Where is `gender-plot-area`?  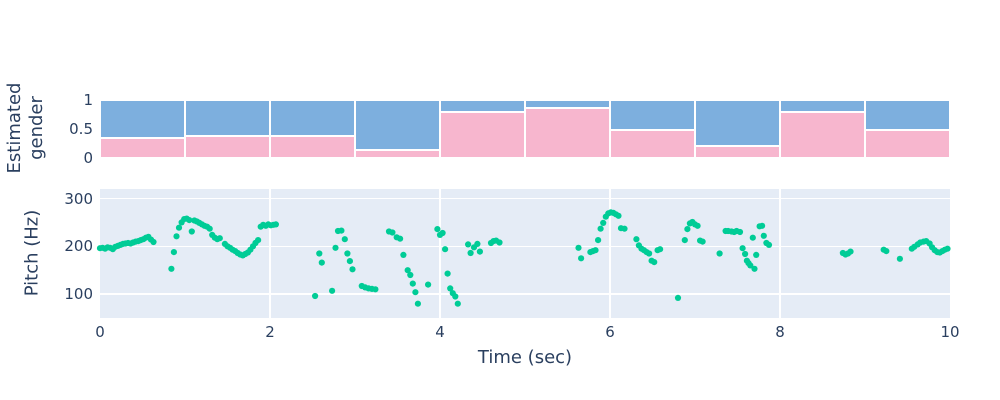
gender-plot-area is located at coordinates (525, 129).